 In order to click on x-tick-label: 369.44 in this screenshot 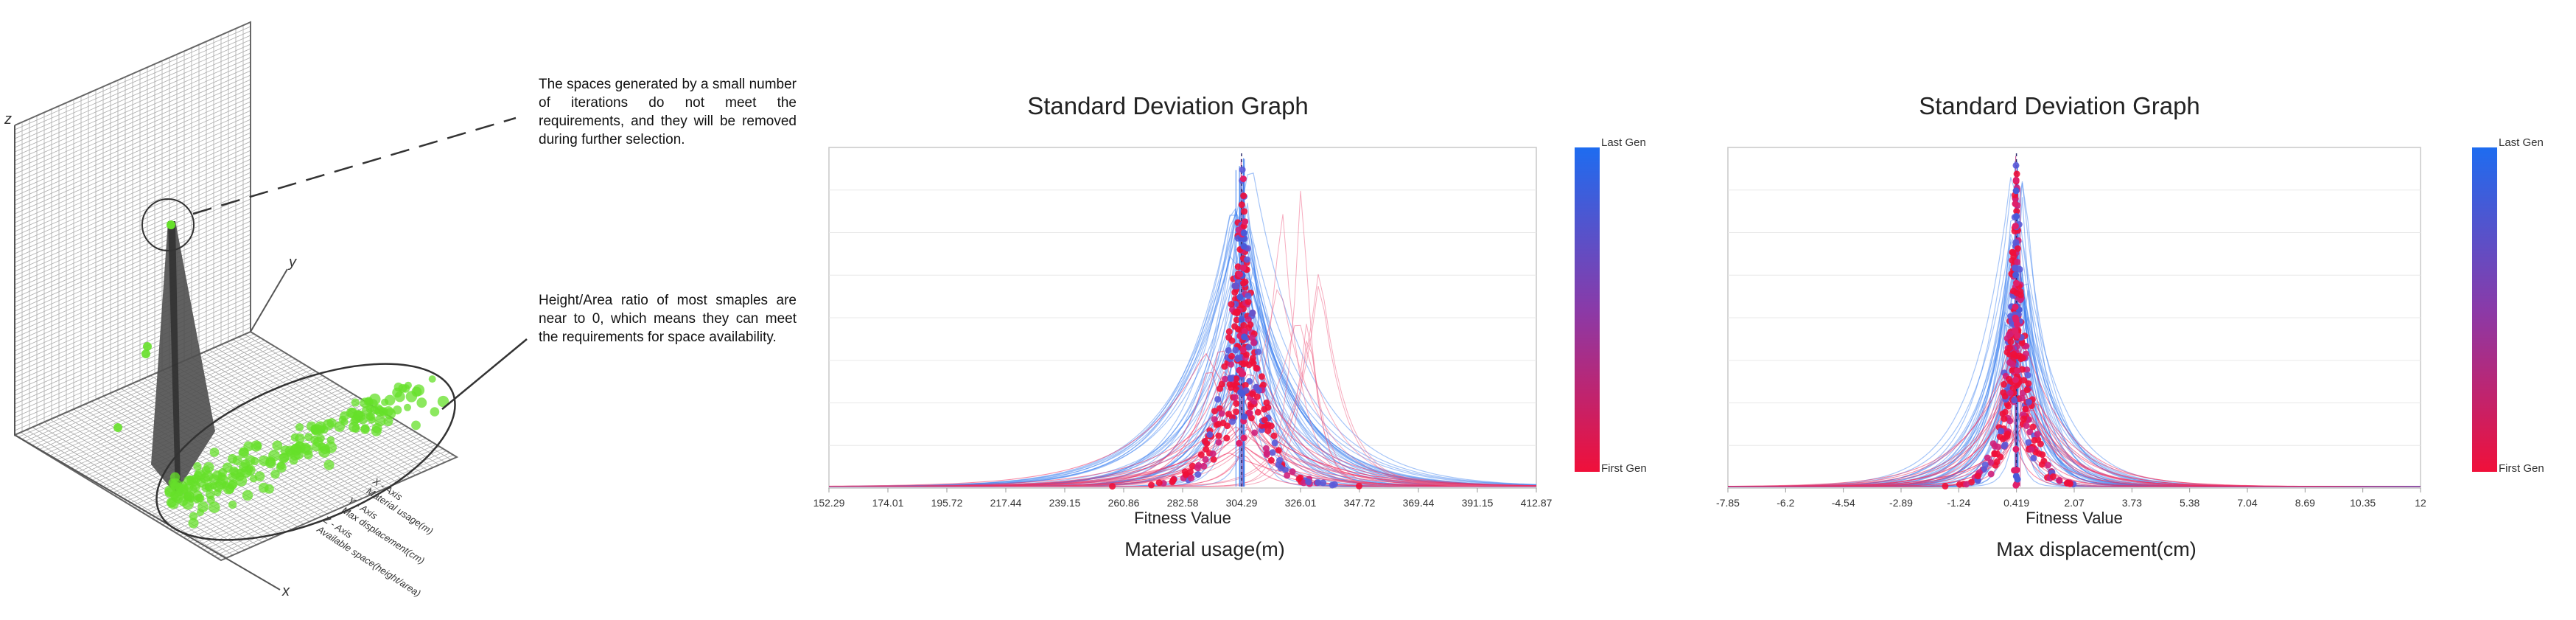, I will do `click(1419, 503)`.